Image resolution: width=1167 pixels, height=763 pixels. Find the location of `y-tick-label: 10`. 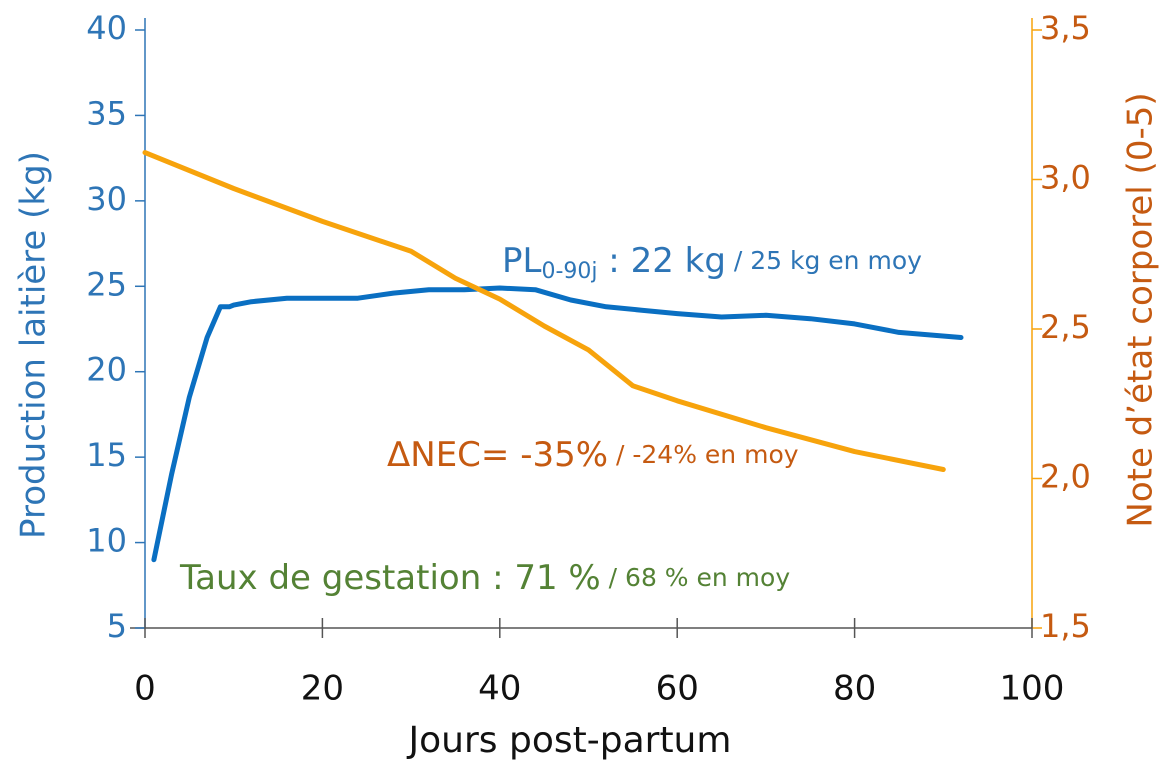

y-tick-label: 10 is located at coordinates (106, 541).